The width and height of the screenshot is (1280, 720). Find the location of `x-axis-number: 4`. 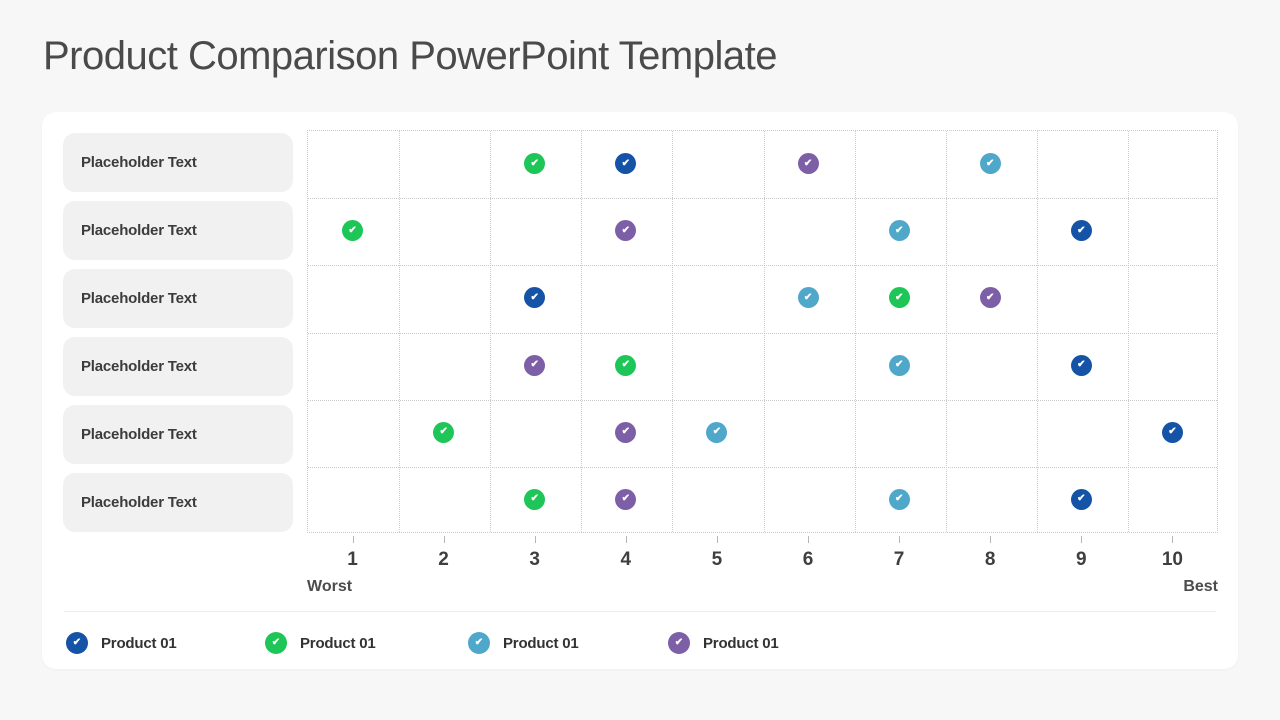

x-axis-number: 4 is located at coordinates (626, 559).